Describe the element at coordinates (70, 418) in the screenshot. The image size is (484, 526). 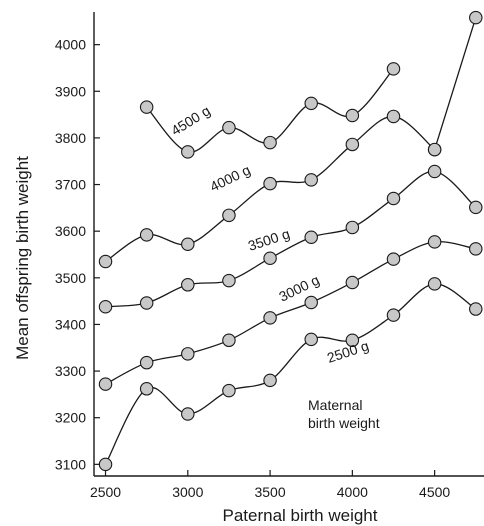
I see `y-tick-label-3200: 3200` at that location.